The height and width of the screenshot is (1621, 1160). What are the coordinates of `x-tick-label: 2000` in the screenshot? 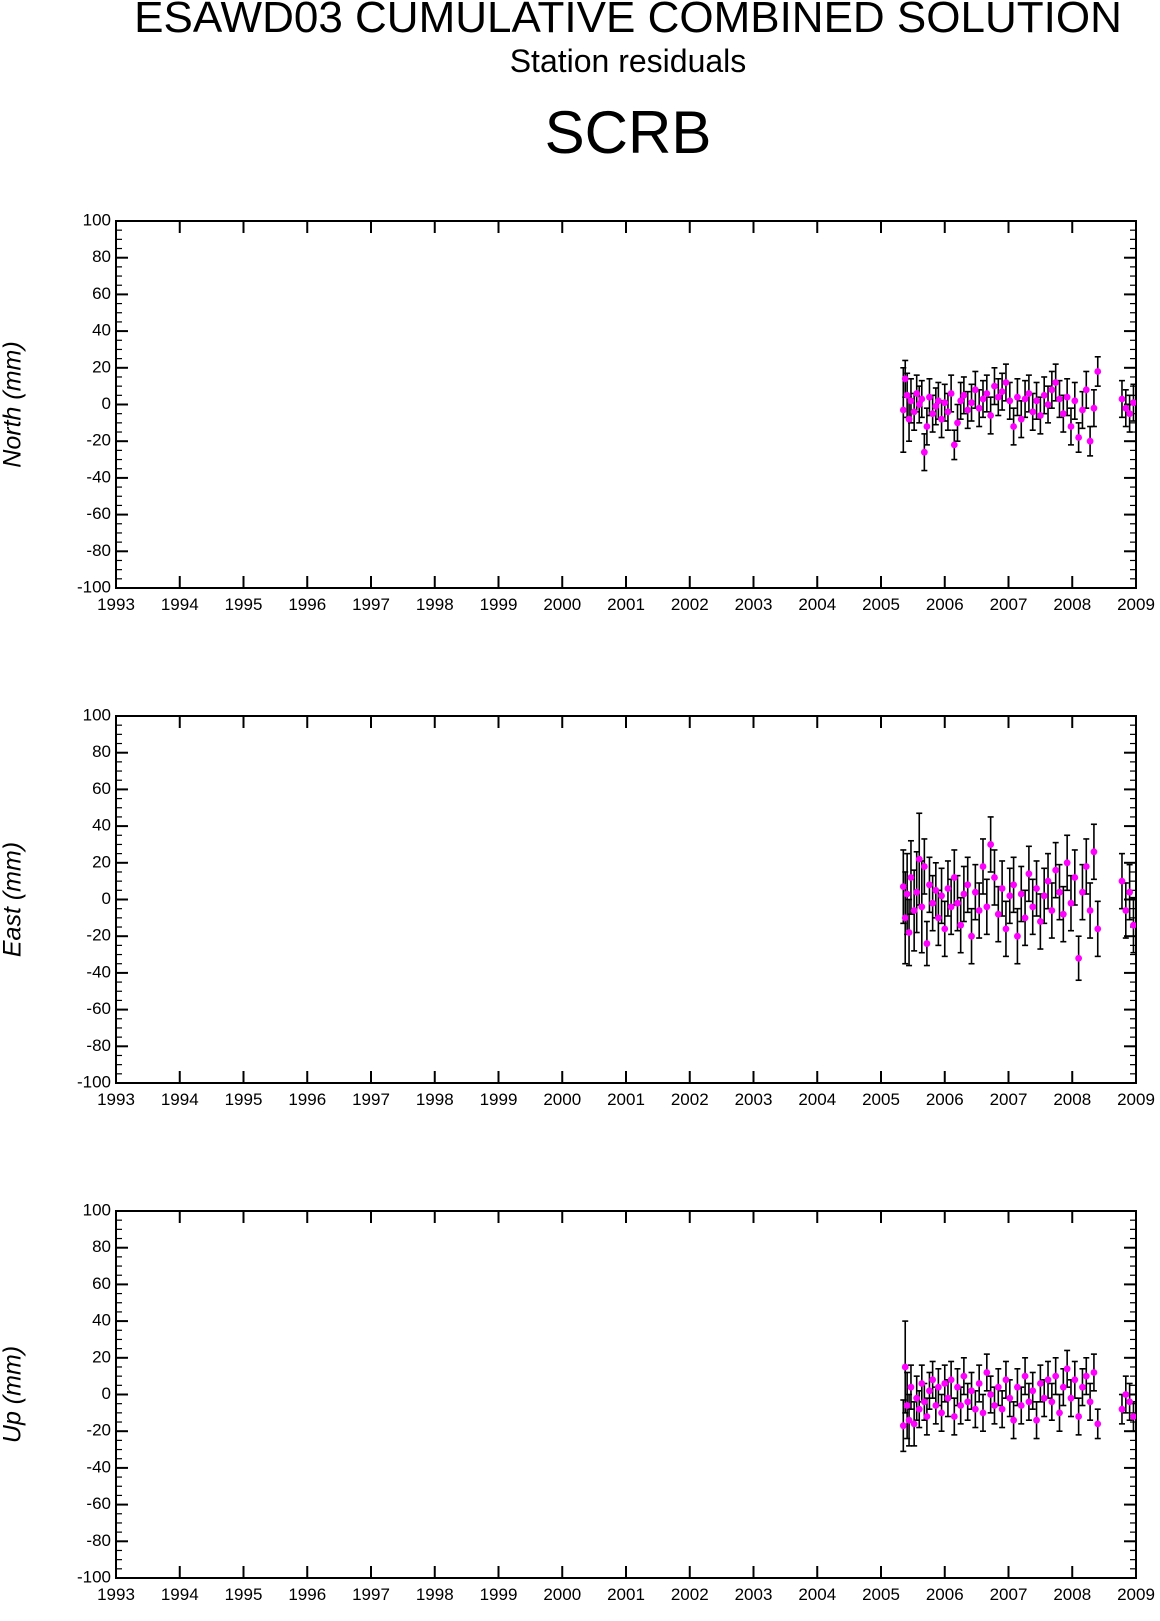 It's located at (562, 1594).